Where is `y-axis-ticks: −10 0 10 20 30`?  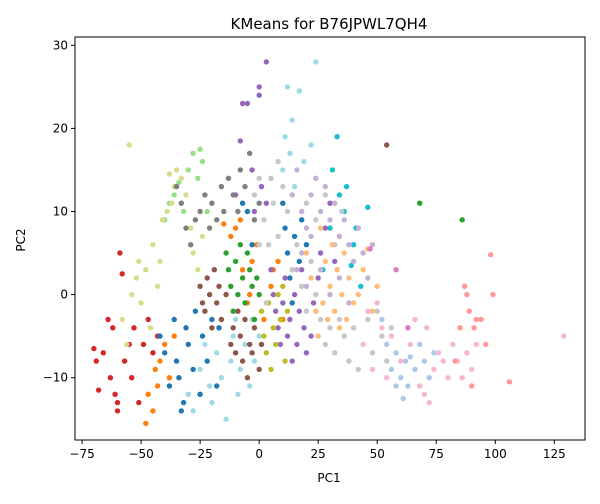
y-axis-ticks: −10 0 10 20 30 is located at coordinates (59, 211).